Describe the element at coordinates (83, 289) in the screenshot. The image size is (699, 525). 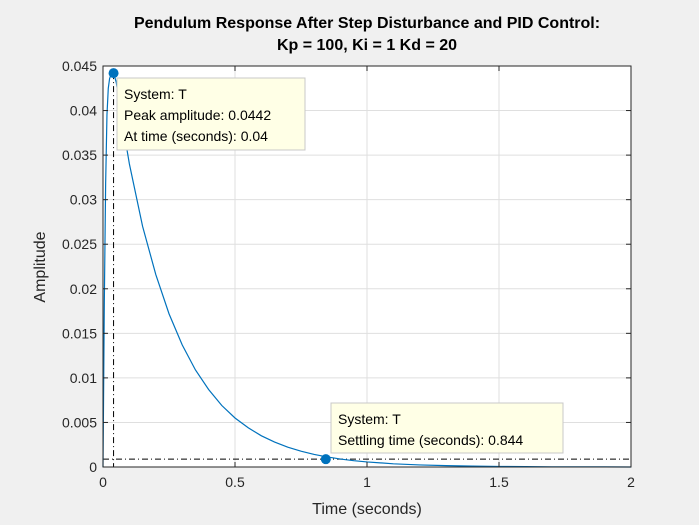
I see `y-tick-label: 0.02` at that location.